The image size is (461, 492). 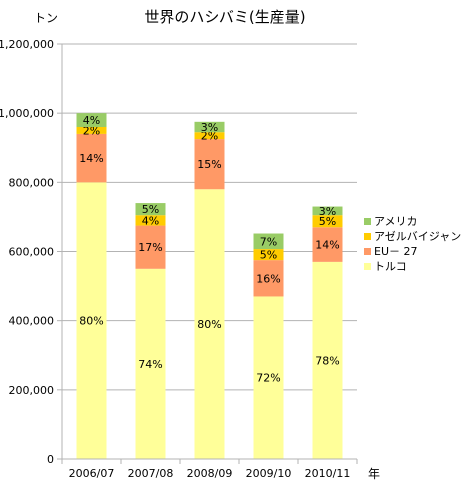 What do you see at coordinates (269, 473) in the screenshot?
I see `x-tick-label: 2009/10` at bounding box center [269, 473].